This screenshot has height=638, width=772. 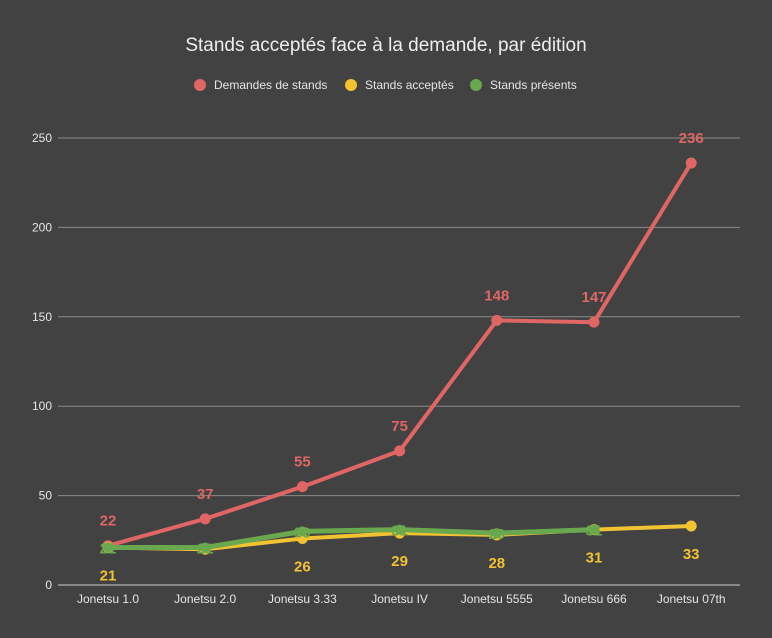 What do you see at coordinates (496, 295) in the screenshot?
I see `data-label: 148` at bounding box center [496, 295].